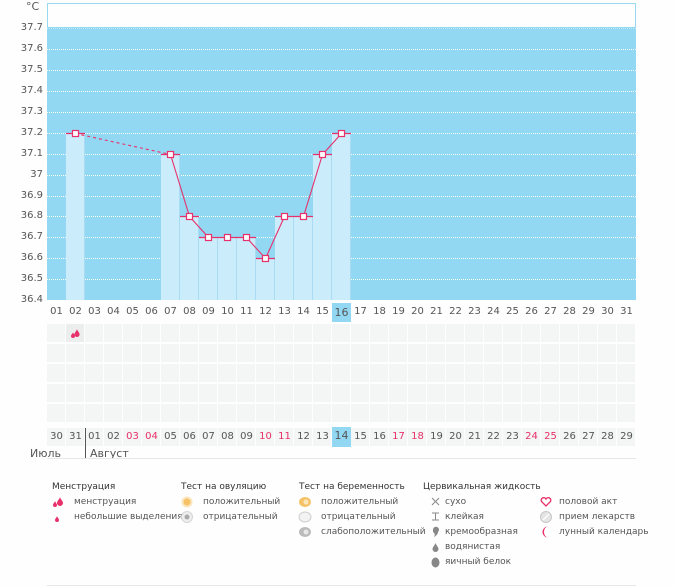  What do you see at coordinates (246, 436) in the screenshot?
I see `date-label: 09` at bounding box center [246, 436].